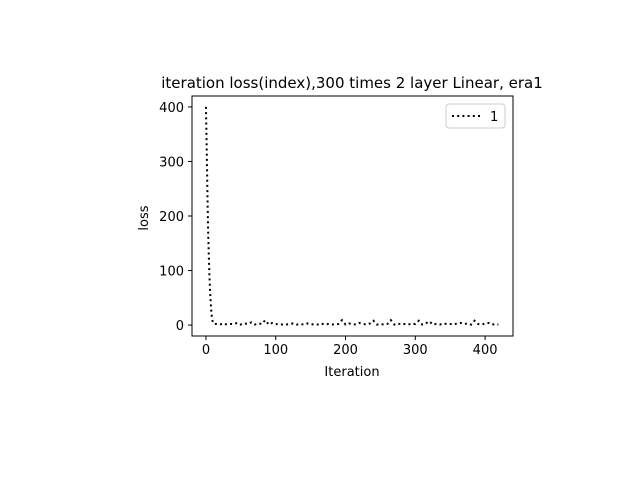 This screenshot has height=480, width=640. What do you see at coordinates (180, 326) in the screenshot?
I see `y-tick-label: 0` at bounding box center [180, 326].